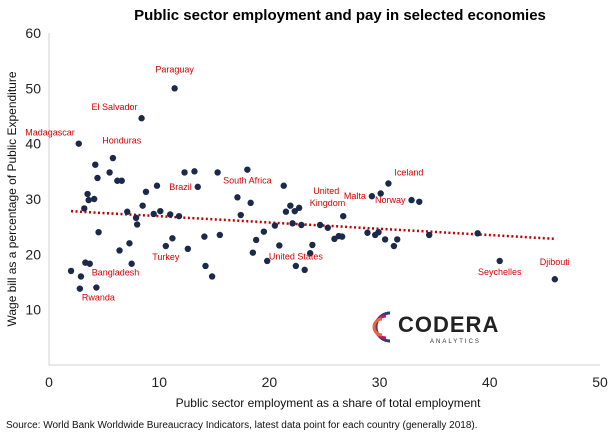  What do you see at coordinates (33, 254) in the screenshot?
I see `y-tick-label: 20` at bounding box center [33, 254].